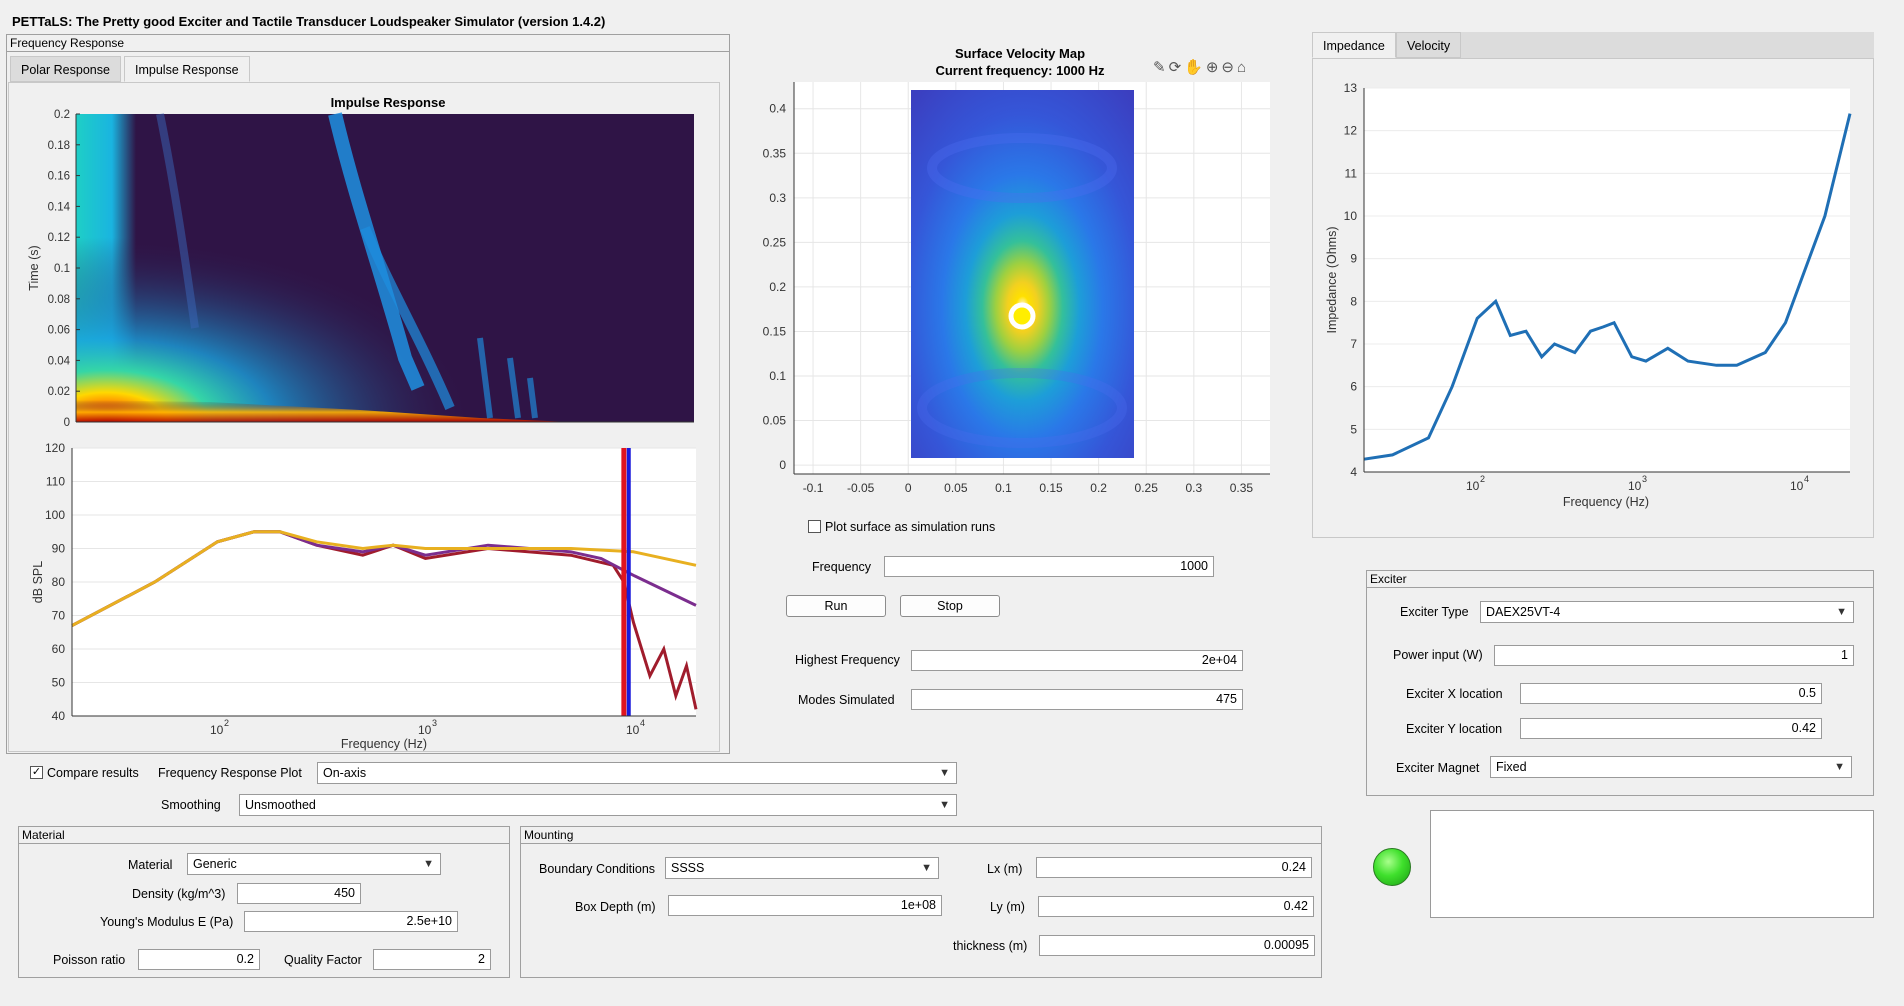  What do you see at coordinates (314, 864) in the screenshot?
I see `material-dropdown: Generic ▼` at bounding box center [314, 864].